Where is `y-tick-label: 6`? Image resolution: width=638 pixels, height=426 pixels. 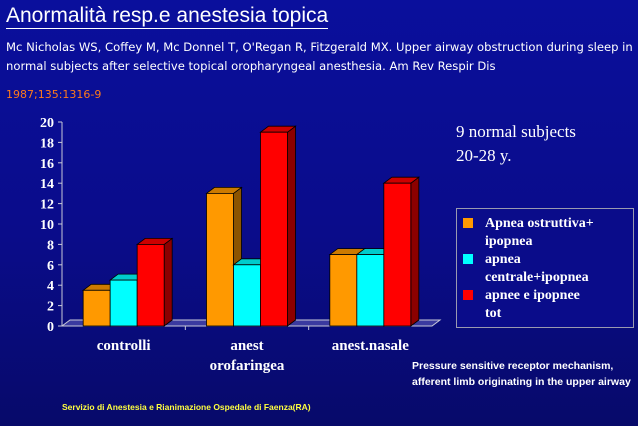
y-tick-label: 6 is located at coordinates (50, 266).